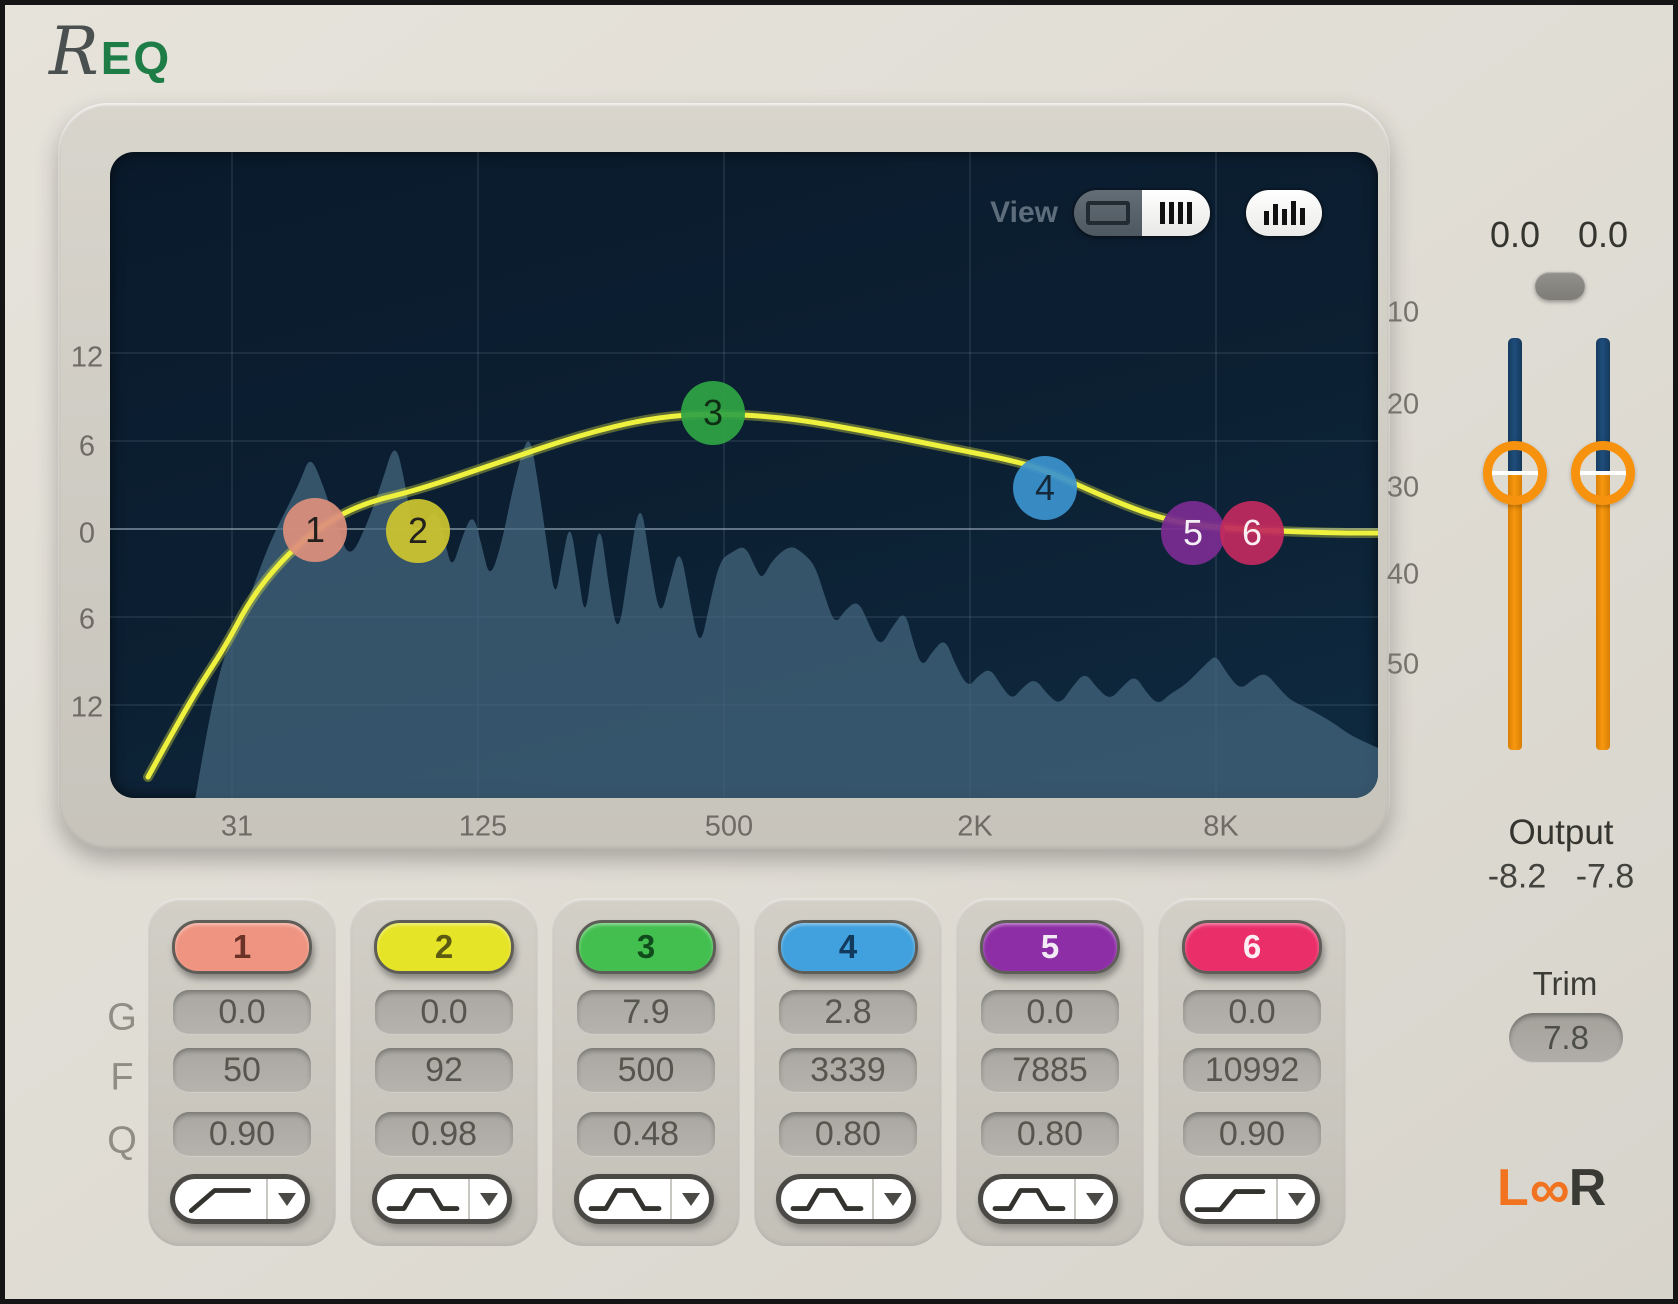 Image resolution: width=1678 pixels, height=1304 pixels. I want to click on fader-handle-tick, so click(1603, 473).